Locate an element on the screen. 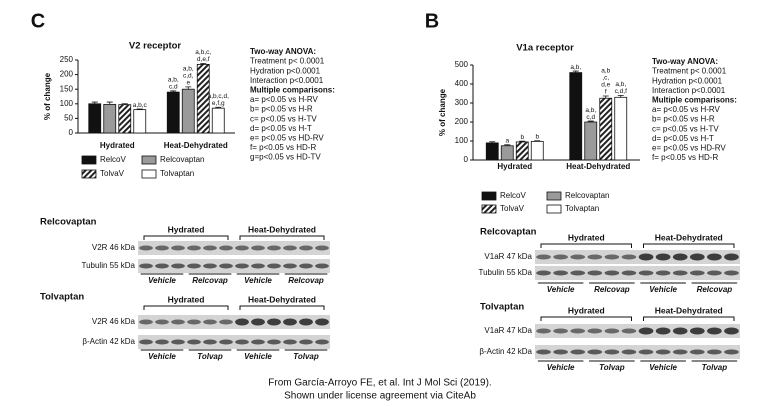  legend-label: TolvaV is located at coordinates (512, 208).